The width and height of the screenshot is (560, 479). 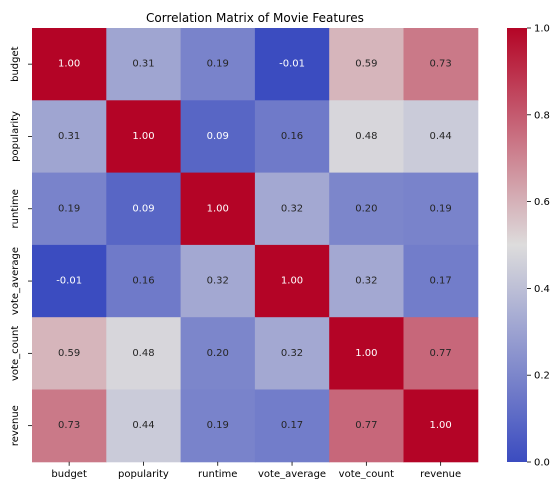 I want to click on colorbar-tick-label: 0.6, so click(x=542, y=202).